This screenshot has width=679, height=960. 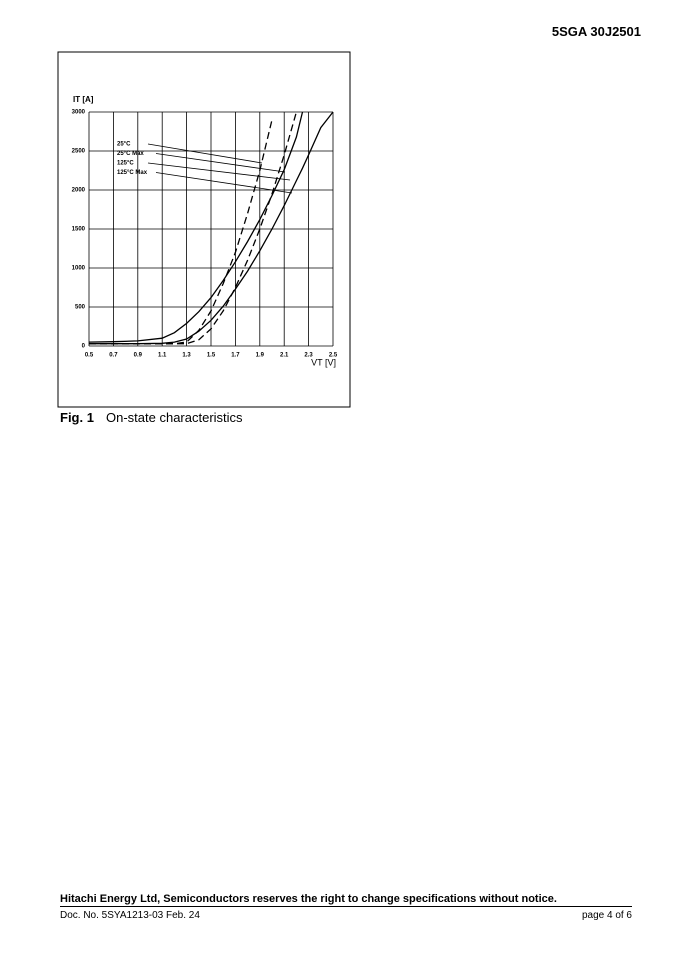 I want to click on y-tick-label: 1000, so click(x=79, y=269).